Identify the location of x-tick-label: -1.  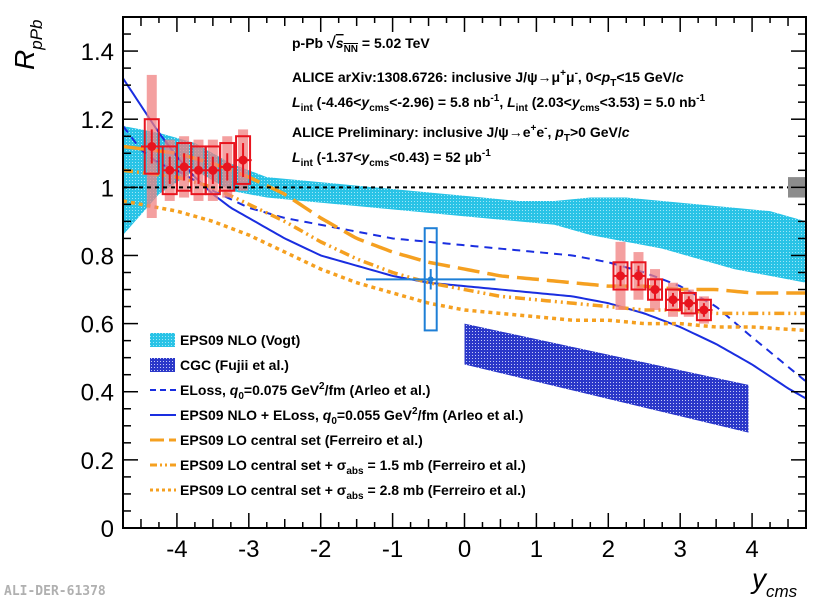
(392, 549).